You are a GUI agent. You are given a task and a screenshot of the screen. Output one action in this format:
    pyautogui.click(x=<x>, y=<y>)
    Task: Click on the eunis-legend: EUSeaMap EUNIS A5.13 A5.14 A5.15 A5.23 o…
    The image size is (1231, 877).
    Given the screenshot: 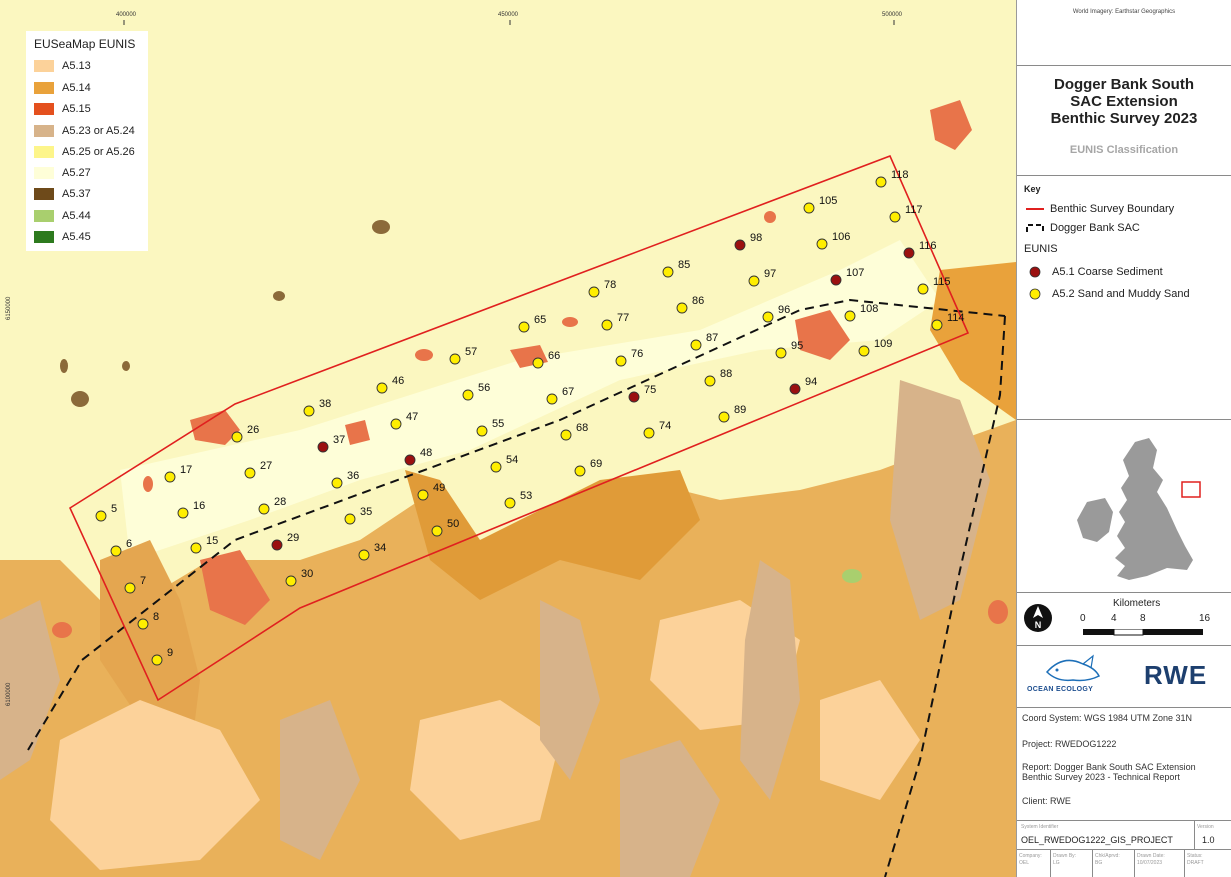 What is the action you would take?
    pyautogui.click(x=87, y=141)
    